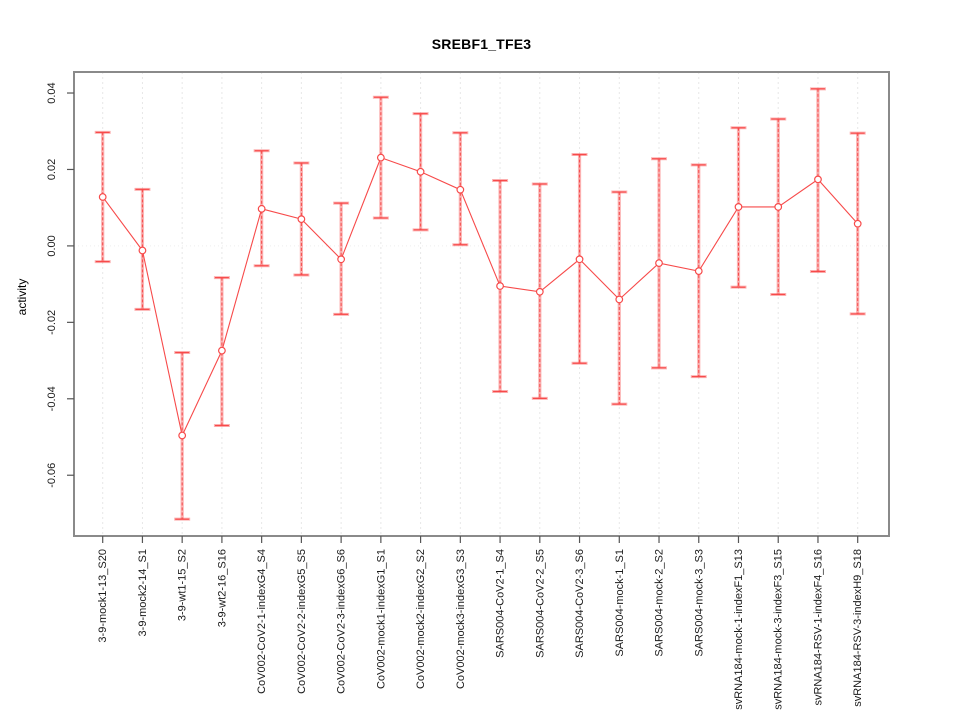 Image resolution: width=960 pixels, height=720 pixels. Describe the element at coordinates (222, 588) in the screenshot. I see `x-tick-label: 3-9-wt2-16_S16` at that location.